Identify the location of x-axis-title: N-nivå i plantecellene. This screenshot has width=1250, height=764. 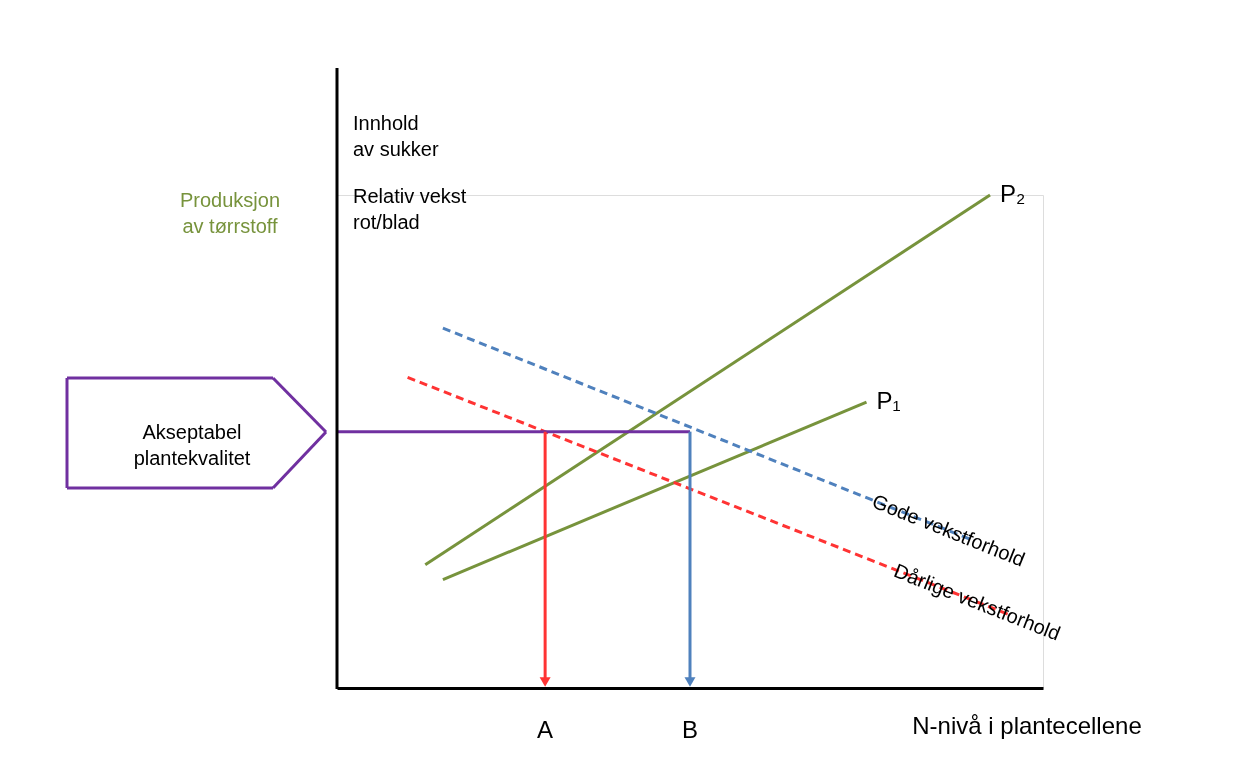
(1027, 725).